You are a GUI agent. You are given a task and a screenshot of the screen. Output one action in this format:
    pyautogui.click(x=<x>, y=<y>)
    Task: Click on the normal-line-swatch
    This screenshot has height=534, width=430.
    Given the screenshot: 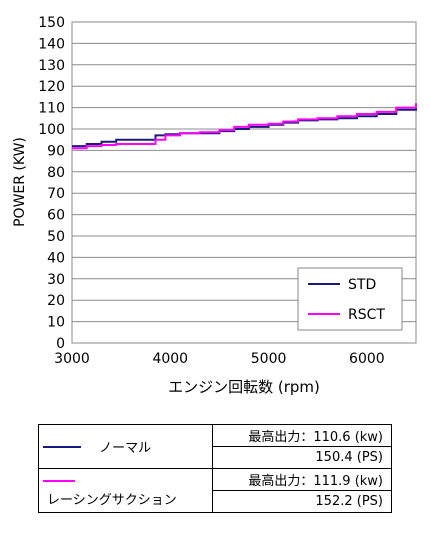 What is the action you would take?
    pyautogui.click(x=62, y=446)
    